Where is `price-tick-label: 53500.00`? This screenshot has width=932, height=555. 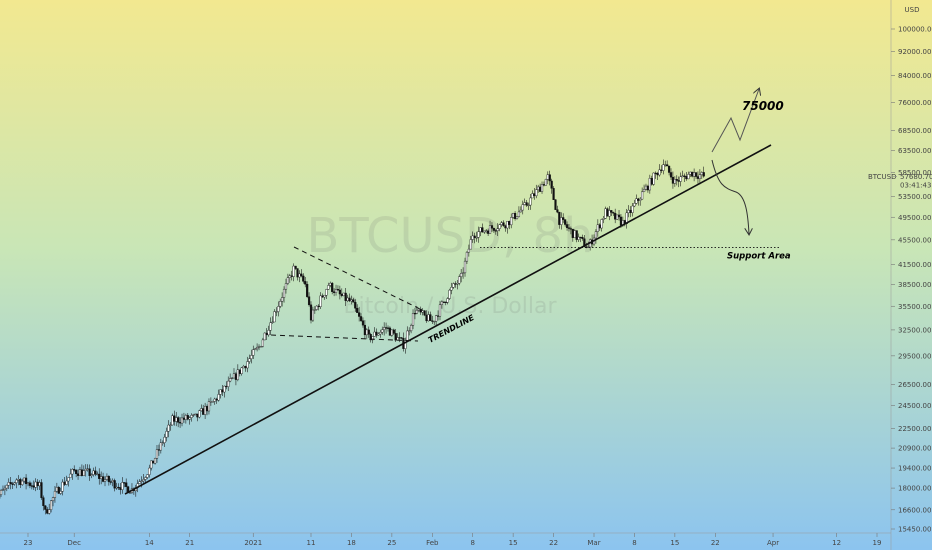 price-tick-label: 53500.00 is located at coordinates (914, 197).